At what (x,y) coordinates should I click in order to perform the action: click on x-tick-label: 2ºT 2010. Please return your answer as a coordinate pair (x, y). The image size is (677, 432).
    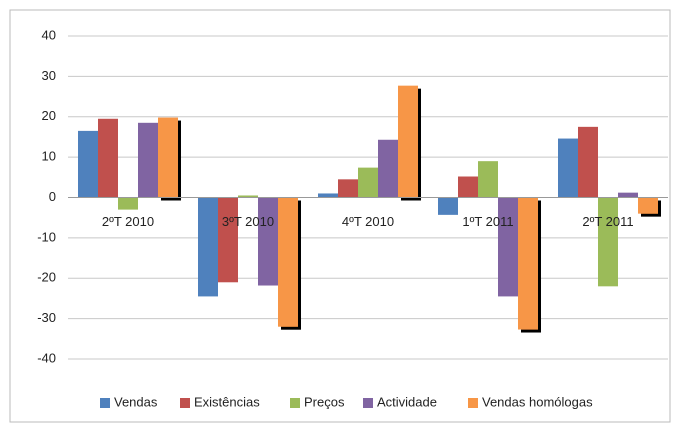
    Looking at the image, I should click on (128, 221).